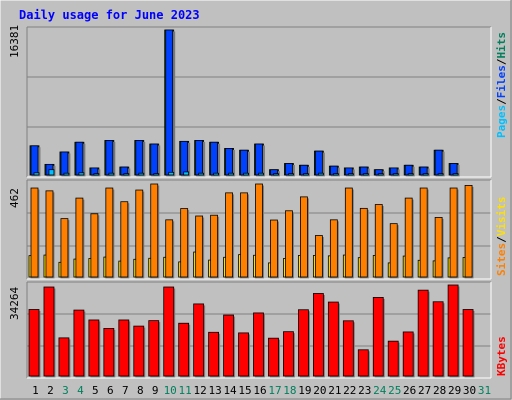 This screenshot has height=400, width=512. What do you see at coordinates (274, 390) in the screenshot?
I see `x-tick-label: 17` at bounding box center [274, 390].